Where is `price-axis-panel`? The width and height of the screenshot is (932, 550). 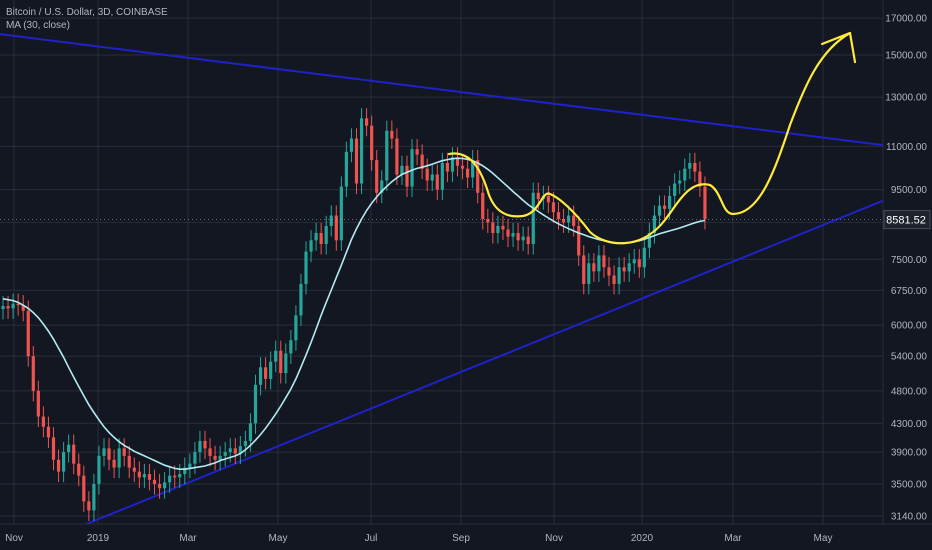
price-axis-panel is located at coordinates (907, 262).